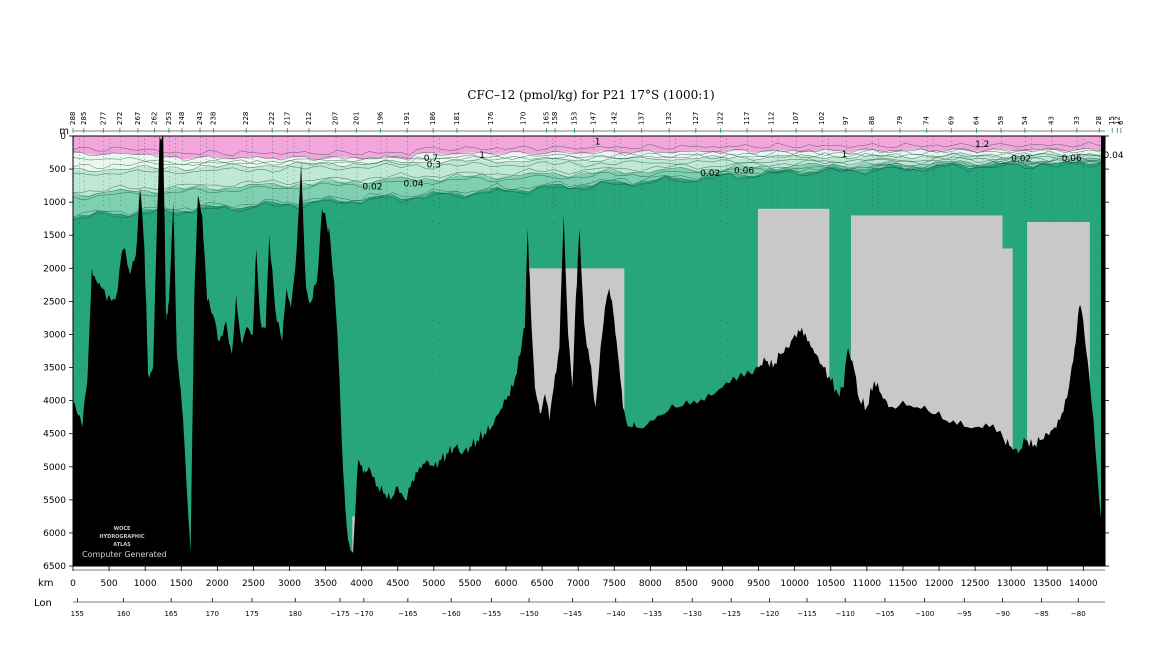 The width and height of the screenshot is (1150, 650). Describe the element at coordinates (528, 614) in the screenshot. I see `lon-tick-label: −150` at that location.